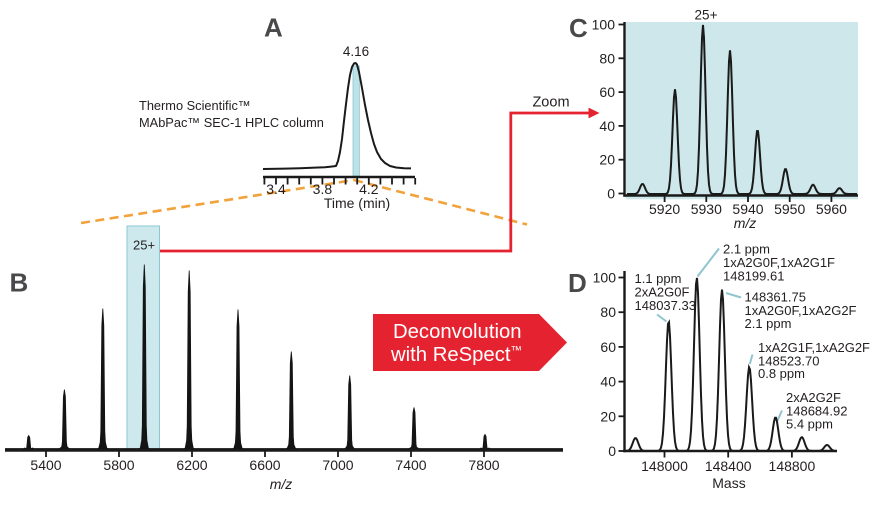 This screenshot has width=870, height=505. What do you see at coordinates (816, 411) in the screenshot?
I see `svg-text: 148684.92` at bounding box center [816, 411].